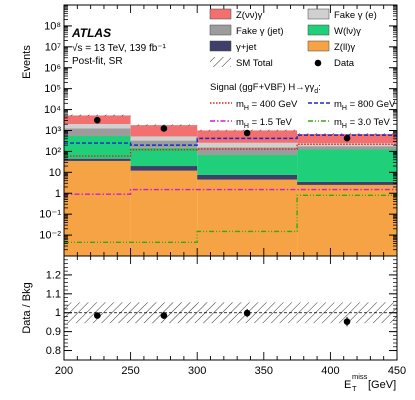 The height and width of the screenshot is (400, 415). I want to click on x-axis-title-sup: miss, so click(360, 376).